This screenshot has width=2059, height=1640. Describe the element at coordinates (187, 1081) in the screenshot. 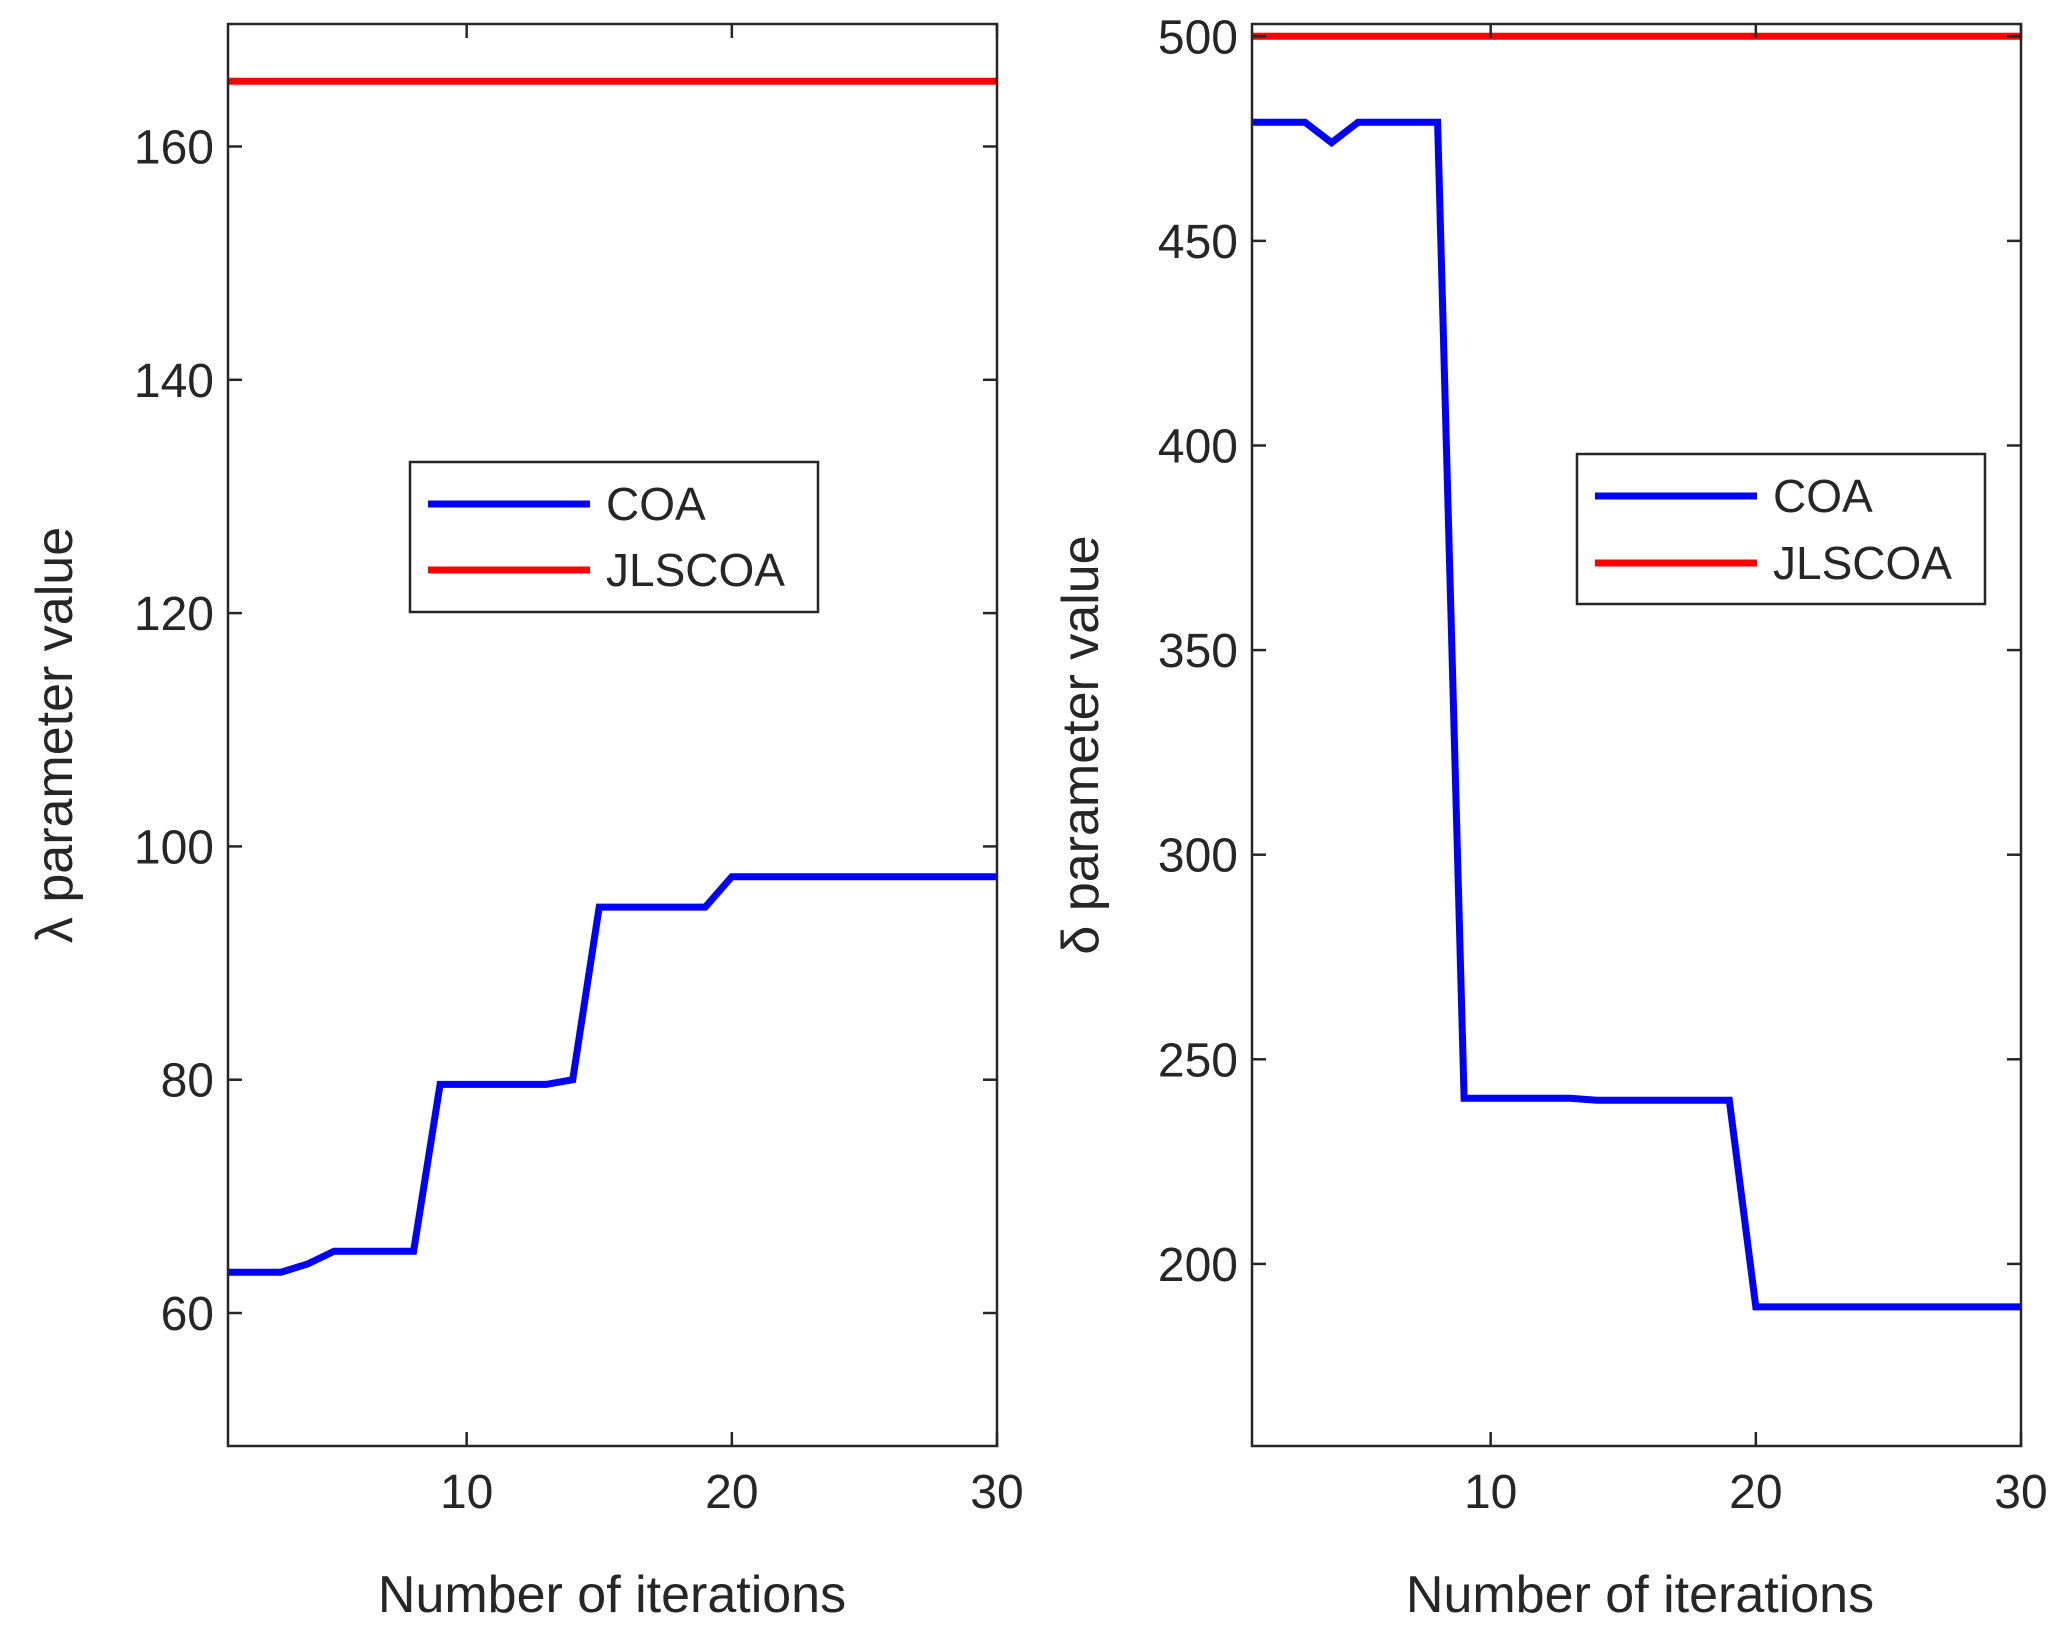

I see `left-ytick-label-80: 80` at that location.